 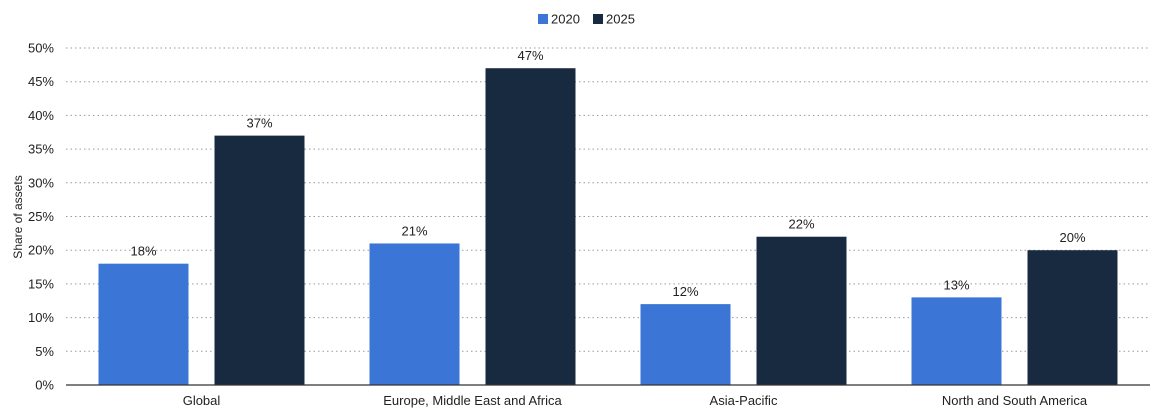 I want to click on y-axis-ticks: 0% 5% 10% 15% 20% 25% 30% 35% 40% 45% 50%, so click(x=41, y=217).